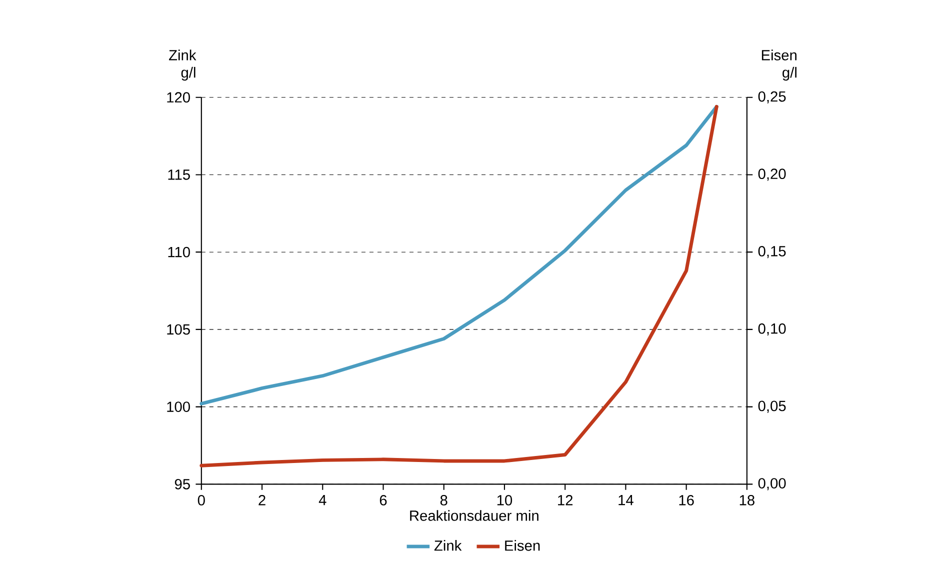 This screenshot has height=575, width=947. What do you see at coordinates (772, 97) in the screenshot?
I see `y2-tick-label: 0,25` at bounding box center [772, 97].